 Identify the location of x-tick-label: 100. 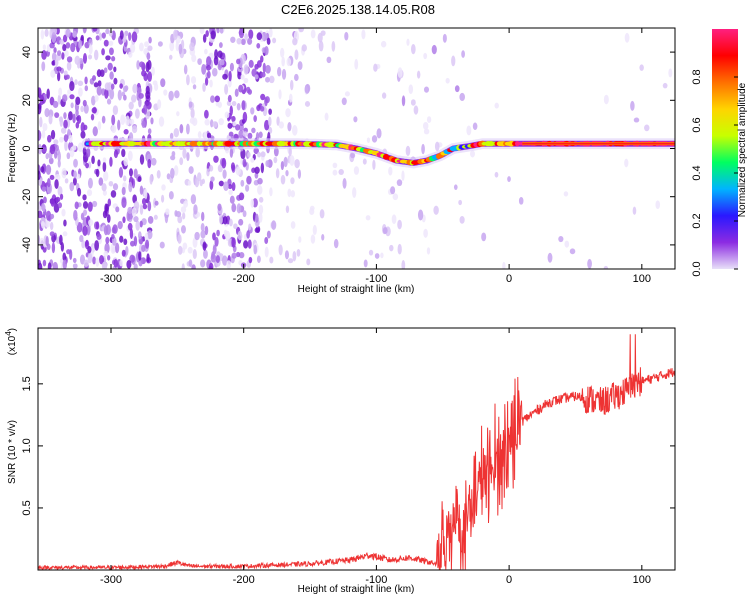
(642, 279).